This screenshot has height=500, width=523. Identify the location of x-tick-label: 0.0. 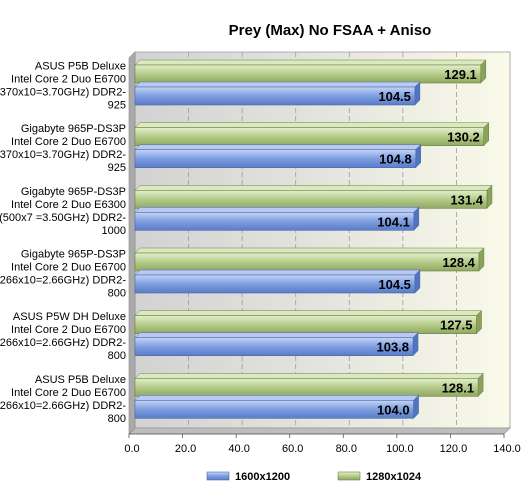
(131, 449).